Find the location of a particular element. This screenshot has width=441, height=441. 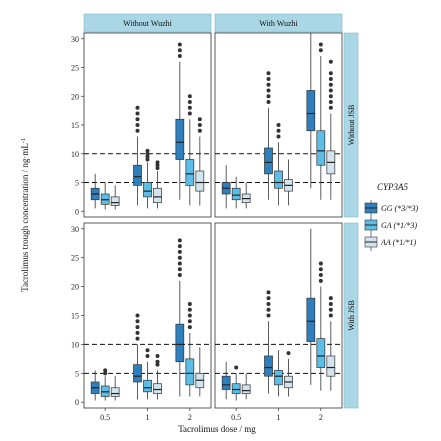

panel-r1-c1 is located at coordinates (278, 315).